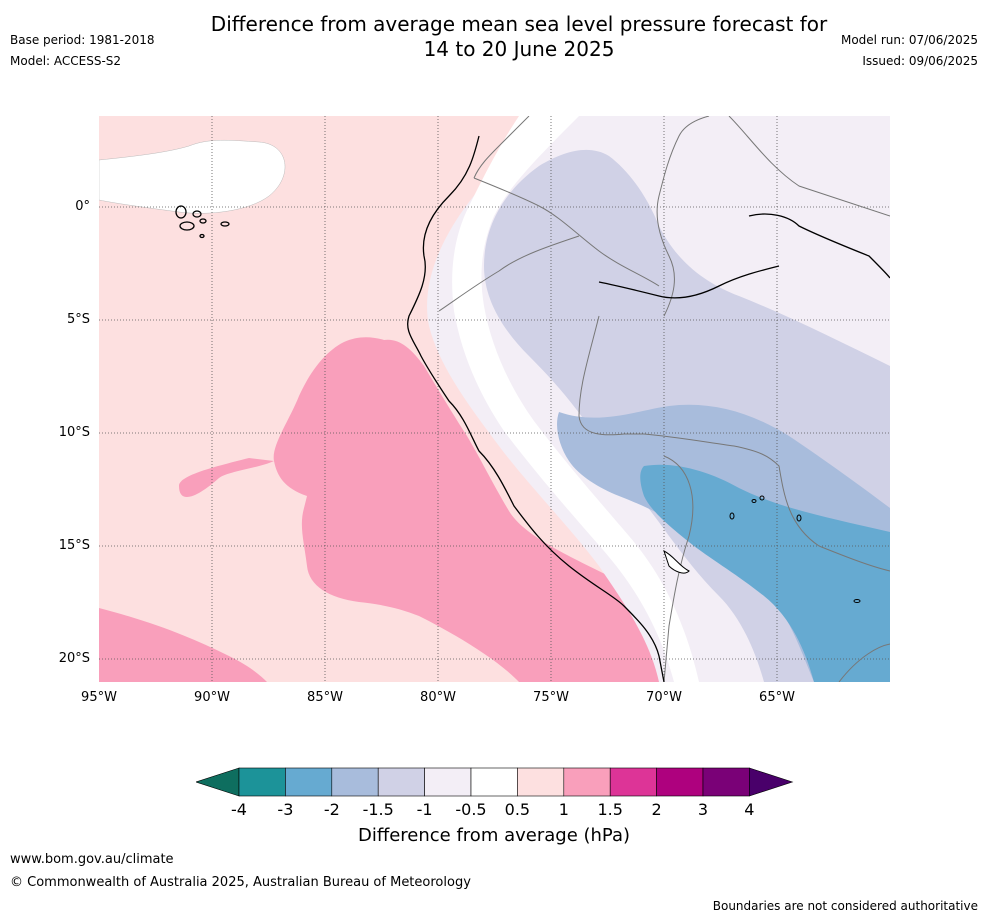 Image resolution: width=988 pixels, height=919 pixels. Describe the element at coordinates (212, 697) in the screenshot. I see `lon-label-90w: 90°W` at that location.